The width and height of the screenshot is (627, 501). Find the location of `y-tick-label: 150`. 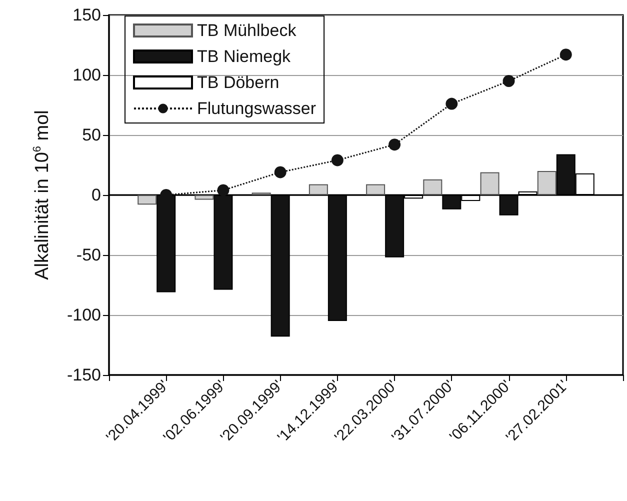

y-tick-label: 150 is located at coordinates (86, 15).